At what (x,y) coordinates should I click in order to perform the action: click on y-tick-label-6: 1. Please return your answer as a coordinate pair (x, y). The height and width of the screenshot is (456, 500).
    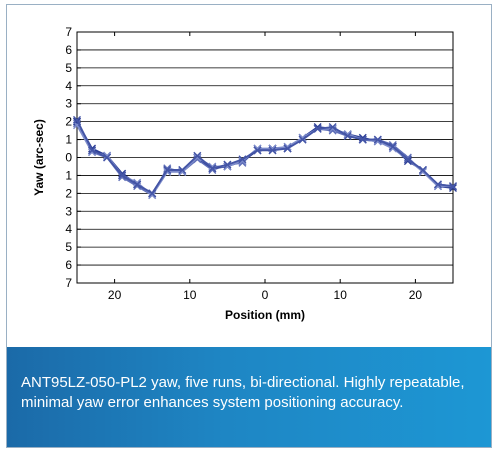
    Looking at the image, I should click on (68, 140).